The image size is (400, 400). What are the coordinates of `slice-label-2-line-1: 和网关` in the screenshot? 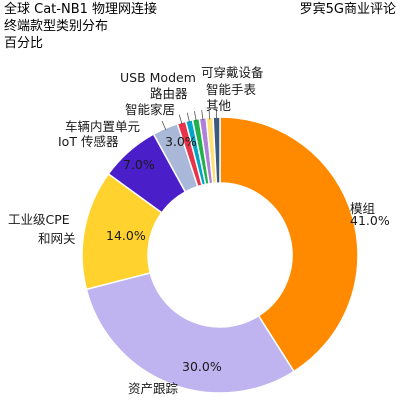 It's located at (57, 238).